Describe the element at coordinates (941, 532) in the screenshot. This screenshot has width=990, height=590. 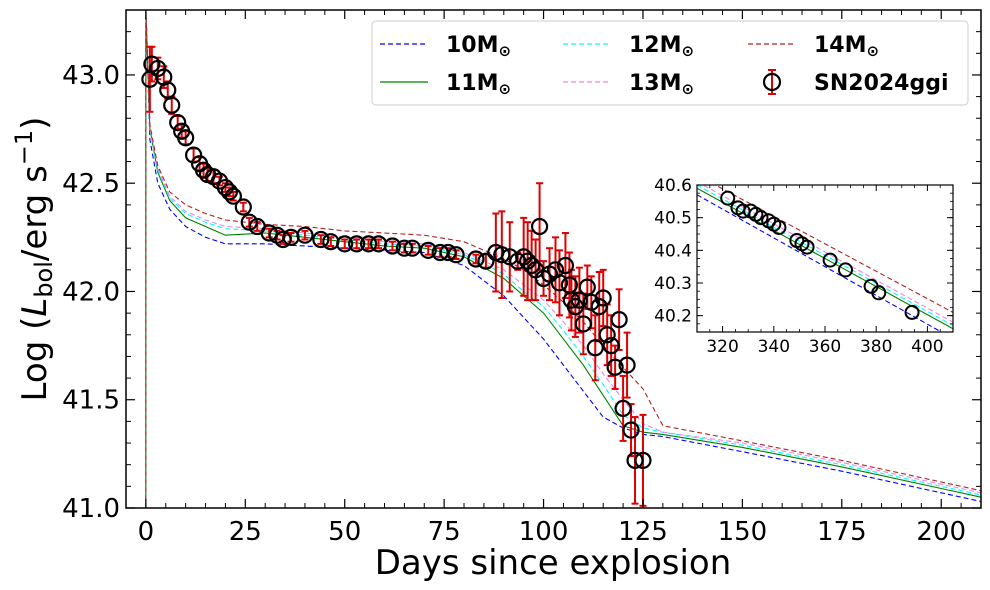
I see `x-tick-label: 200` at that location.